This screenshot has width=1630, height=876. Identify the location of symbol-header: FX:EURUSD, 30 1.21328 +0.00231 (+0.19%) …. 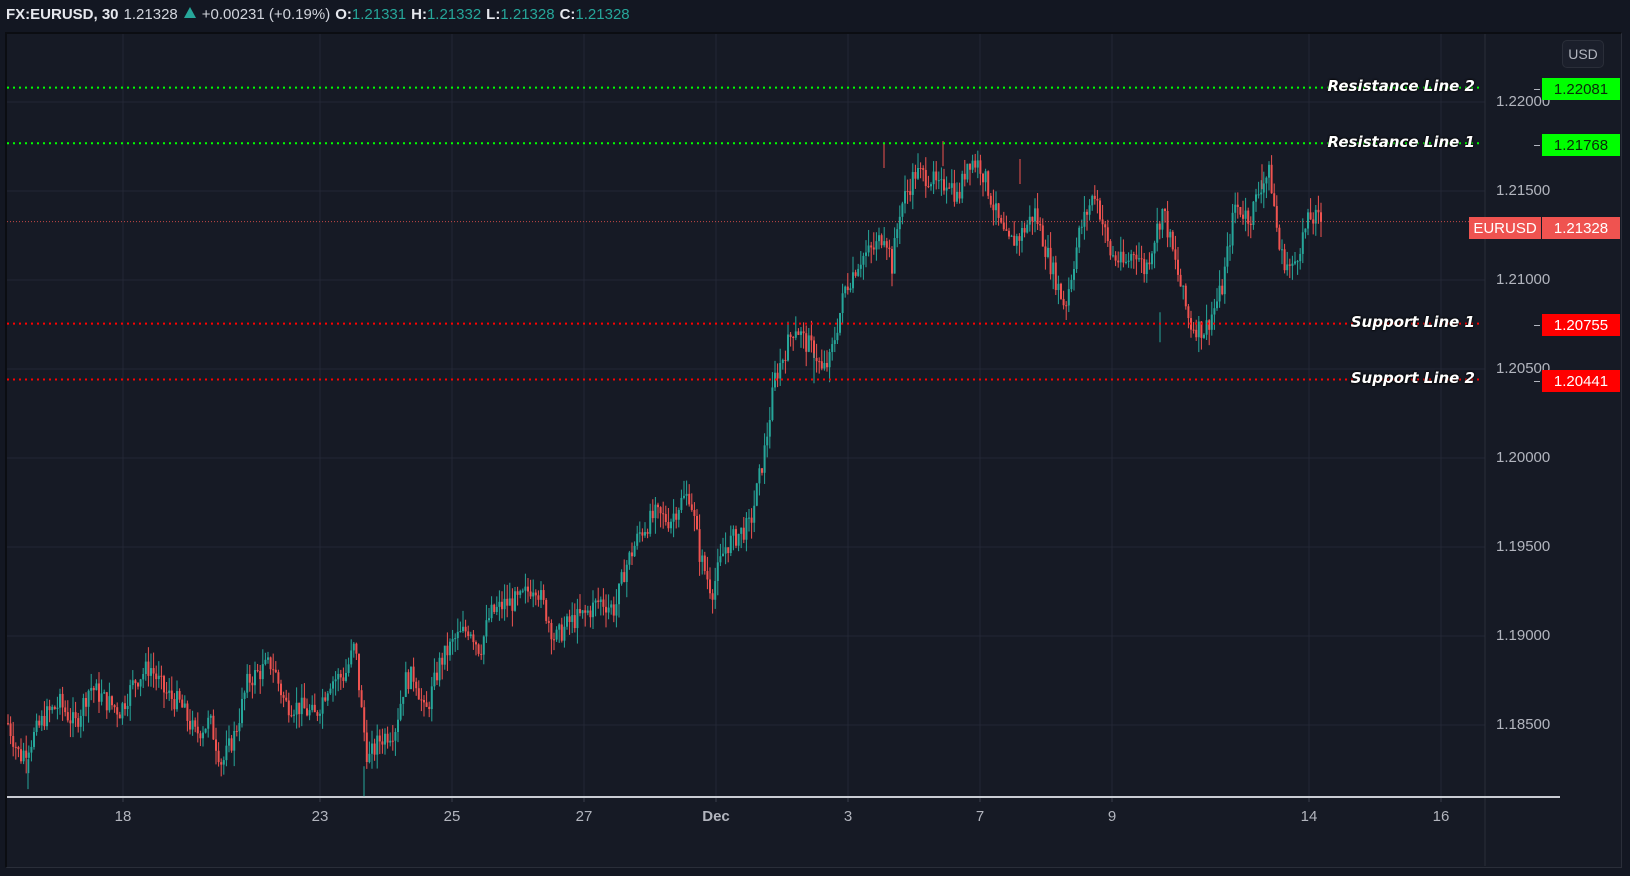
(318, 14).